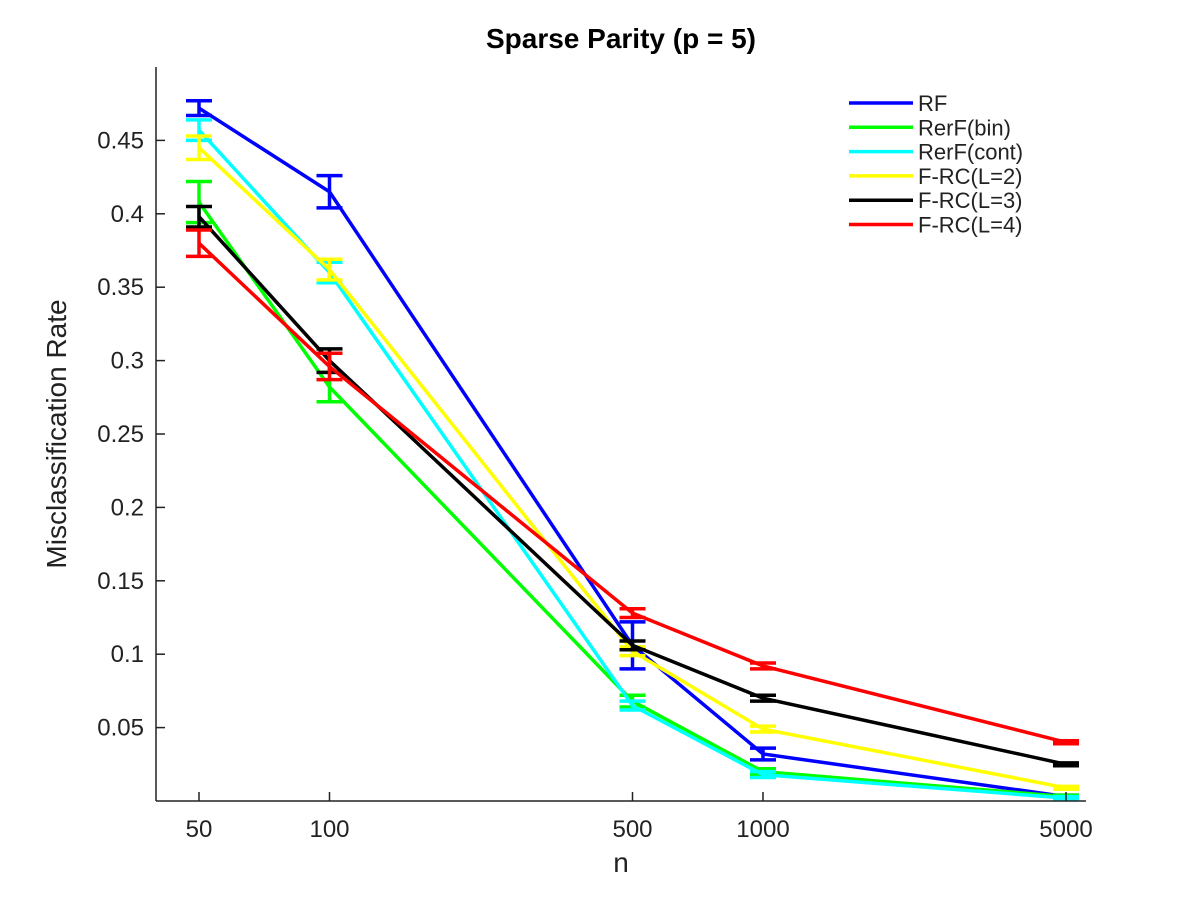 This screenshot has width=1200, height=900. What do you see at coordinates (621, 862) in the screenshot?
I see `x-axis-label: n` at bounding box center [621, 862].